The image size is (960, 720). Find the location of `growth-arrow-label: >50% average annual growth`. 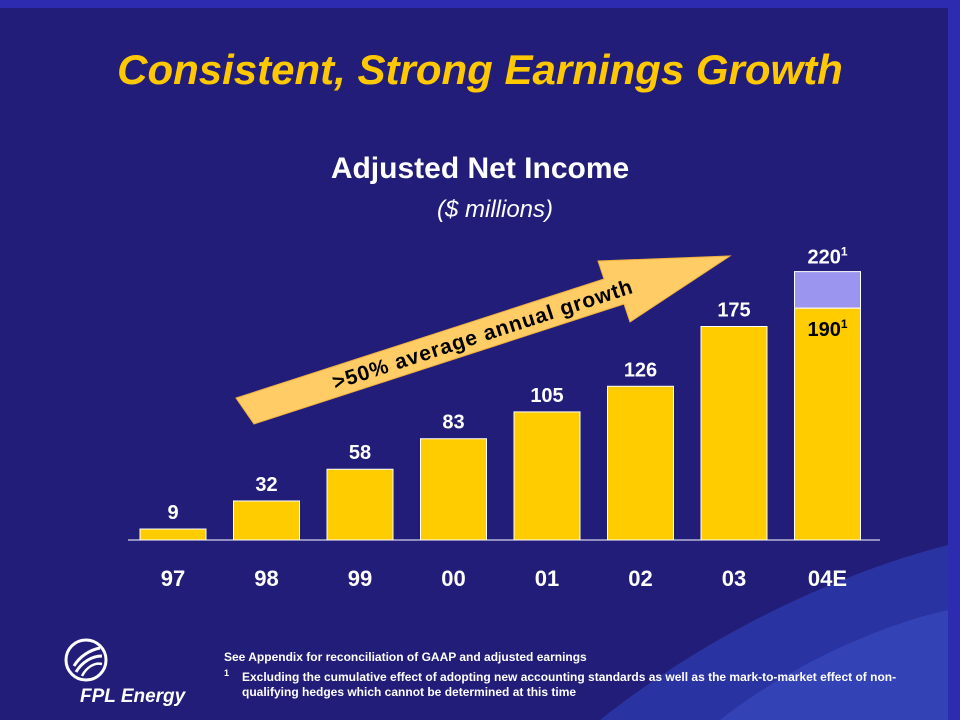

growth-arrow-label: >50% average annual growth is located at coordinates (483, 334).